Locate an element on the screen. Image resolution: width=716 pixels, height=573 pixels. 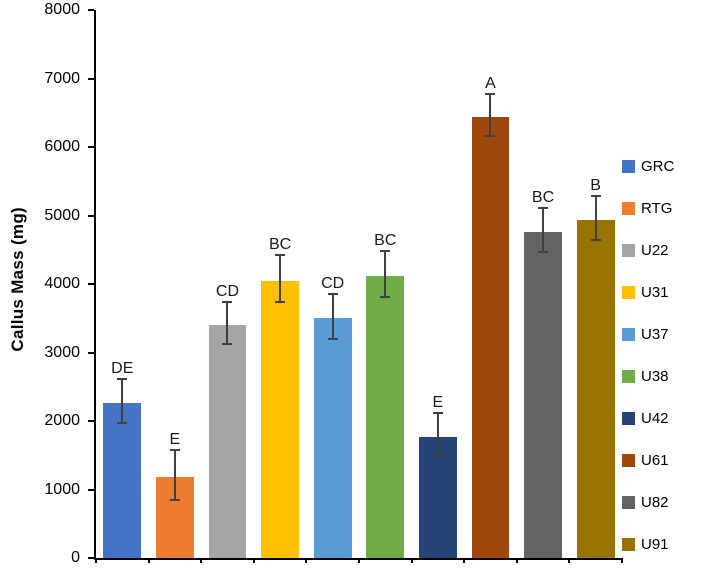
legend-label: U42 is located at coordinates (655, 418).